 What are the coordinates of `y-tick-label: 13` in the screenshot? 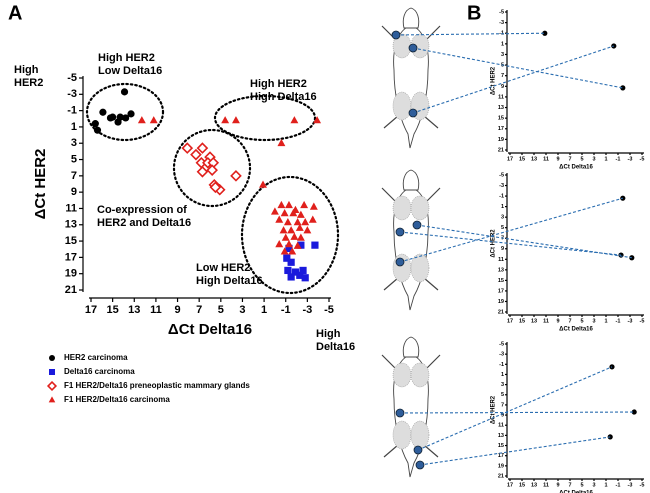 It's located at (501, 108).